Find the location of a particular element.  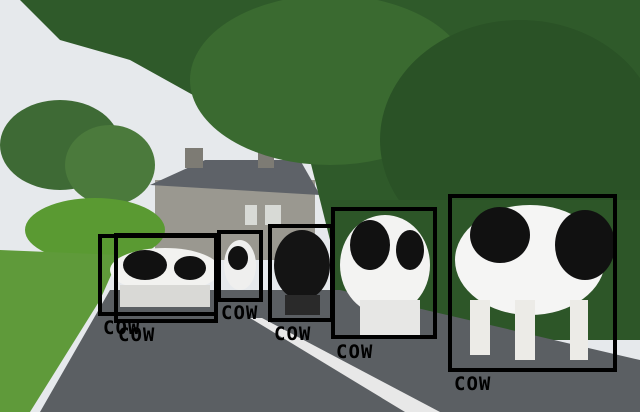

cow-group-left is located at coordinates (165, 277).